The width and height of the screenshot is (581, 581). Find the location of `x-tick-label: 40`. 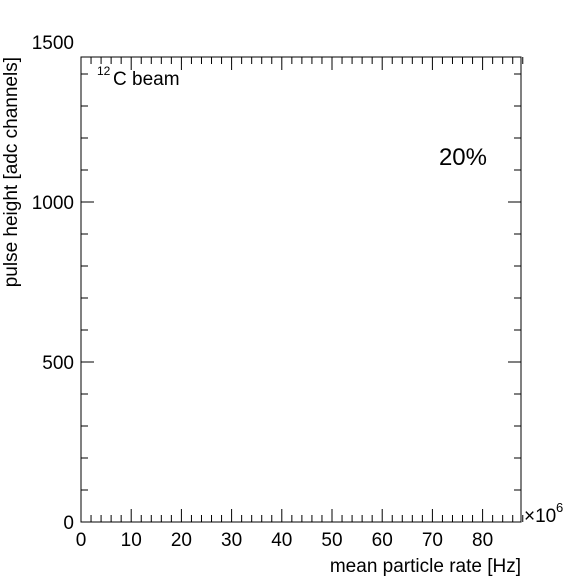

x-tick-label: 40 is located at coordinates (281, 540).